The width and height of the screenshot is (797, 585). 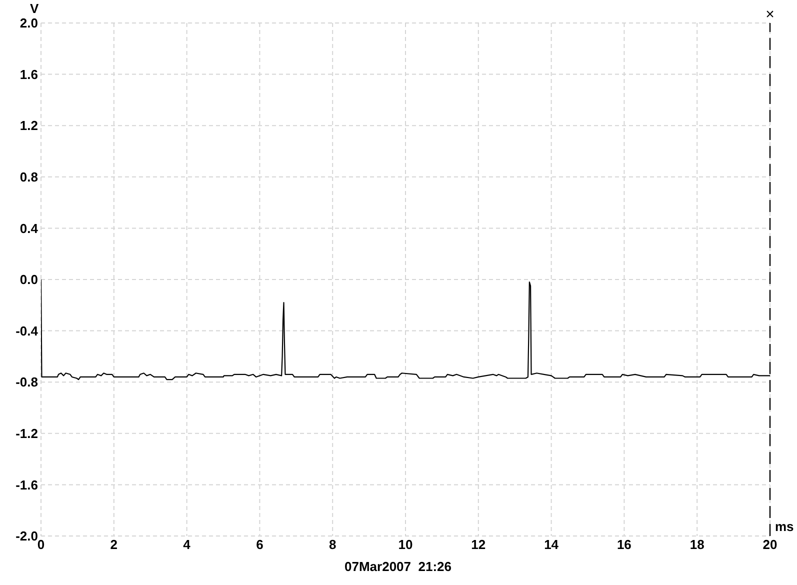 What do you see at coordinates (478, 544) in the screenshot?
I see `x-tick-label: 12` at bounding box center [478, 544].